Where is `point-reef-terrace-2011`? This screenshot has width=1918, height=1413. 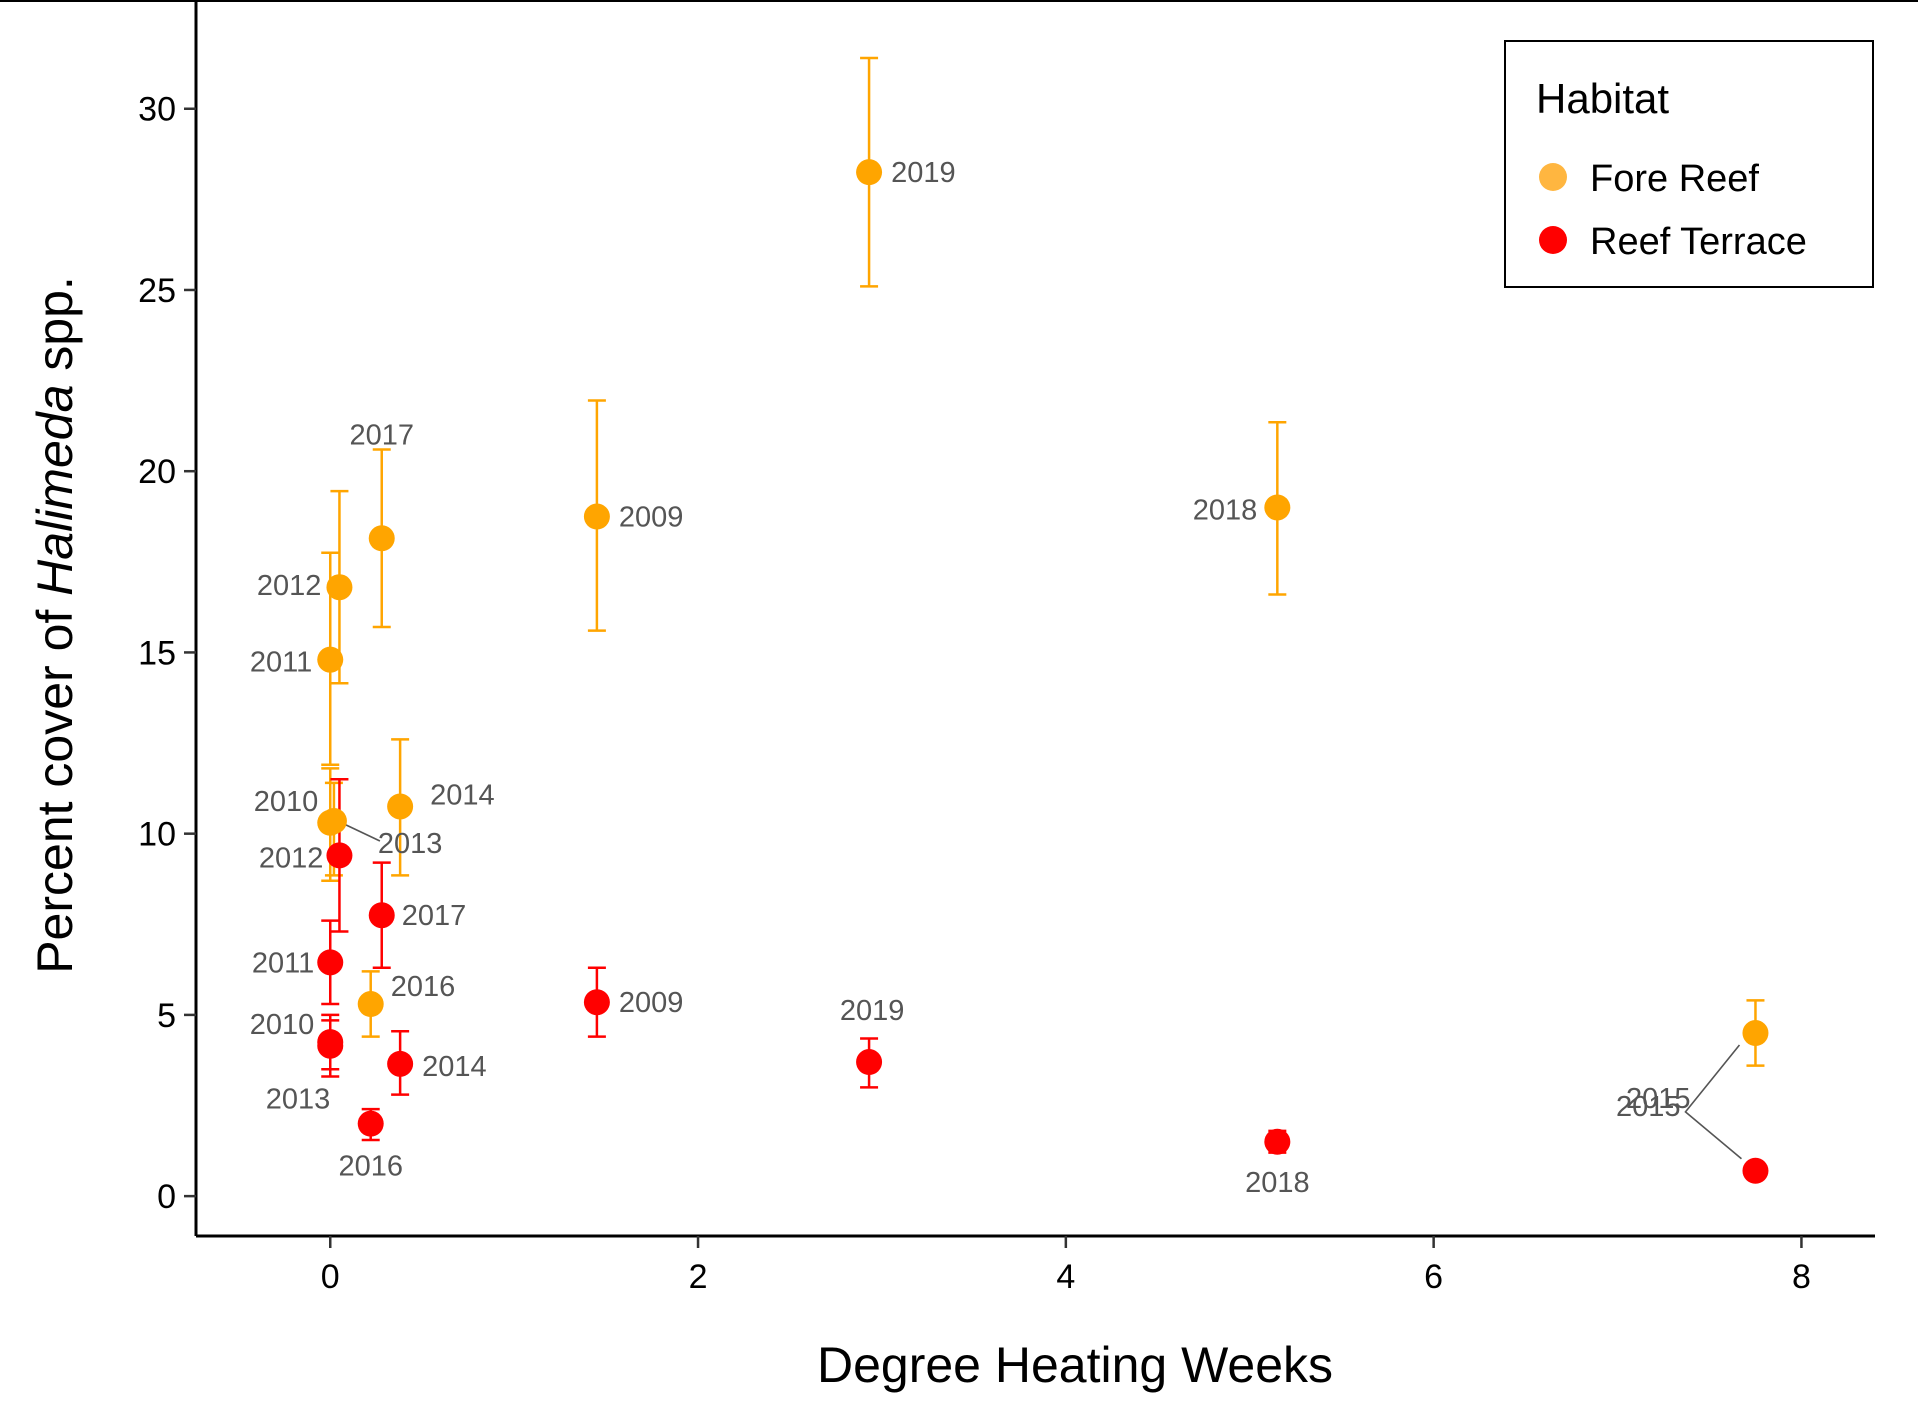
point-reef-terrace-2011 is located at coordinates (330, 962).